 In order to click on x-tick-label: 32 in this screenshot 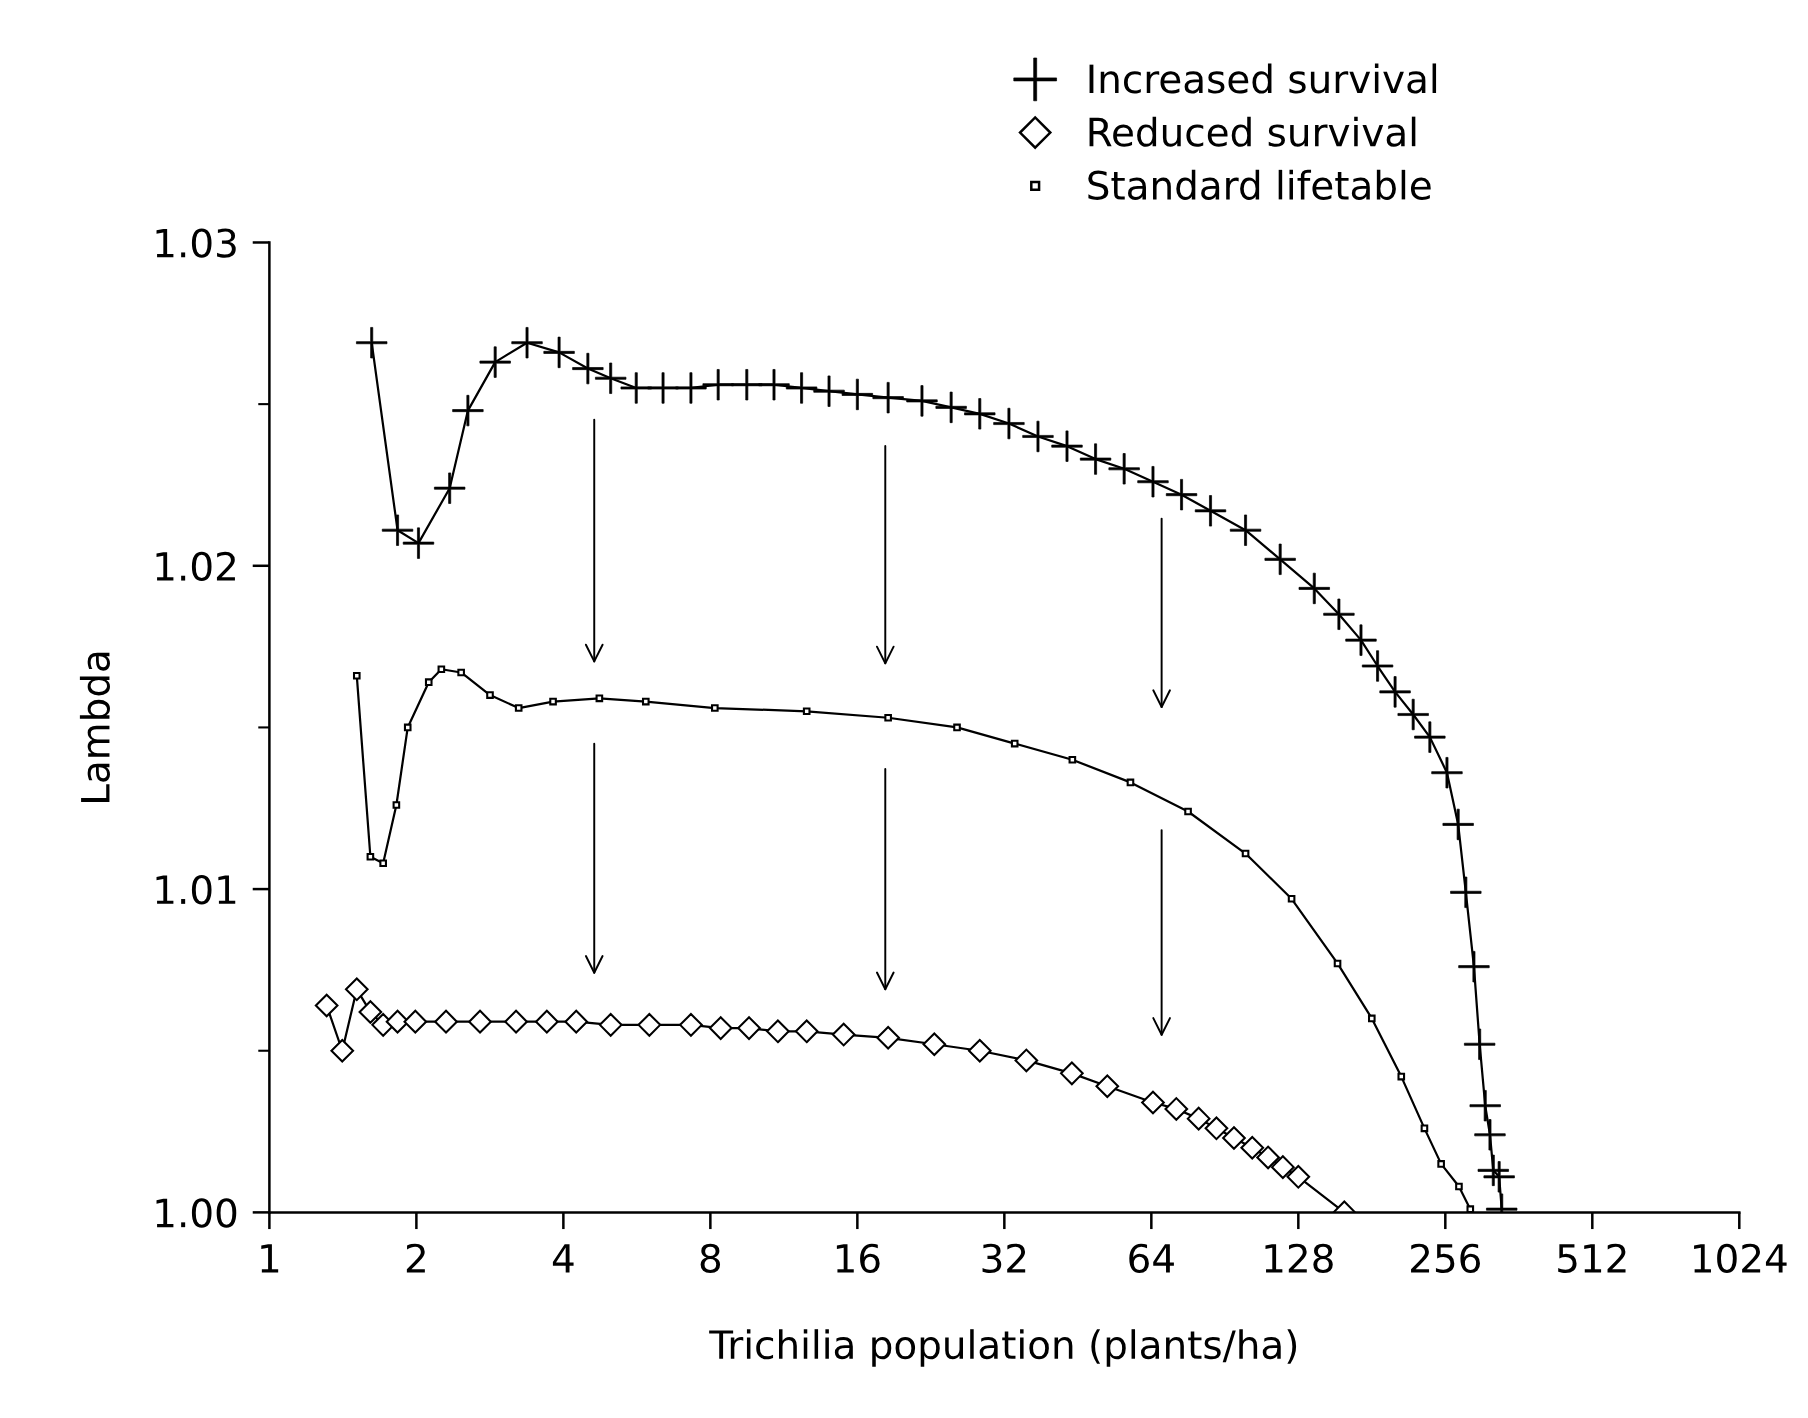, I will do `click(1004, 1258)`.